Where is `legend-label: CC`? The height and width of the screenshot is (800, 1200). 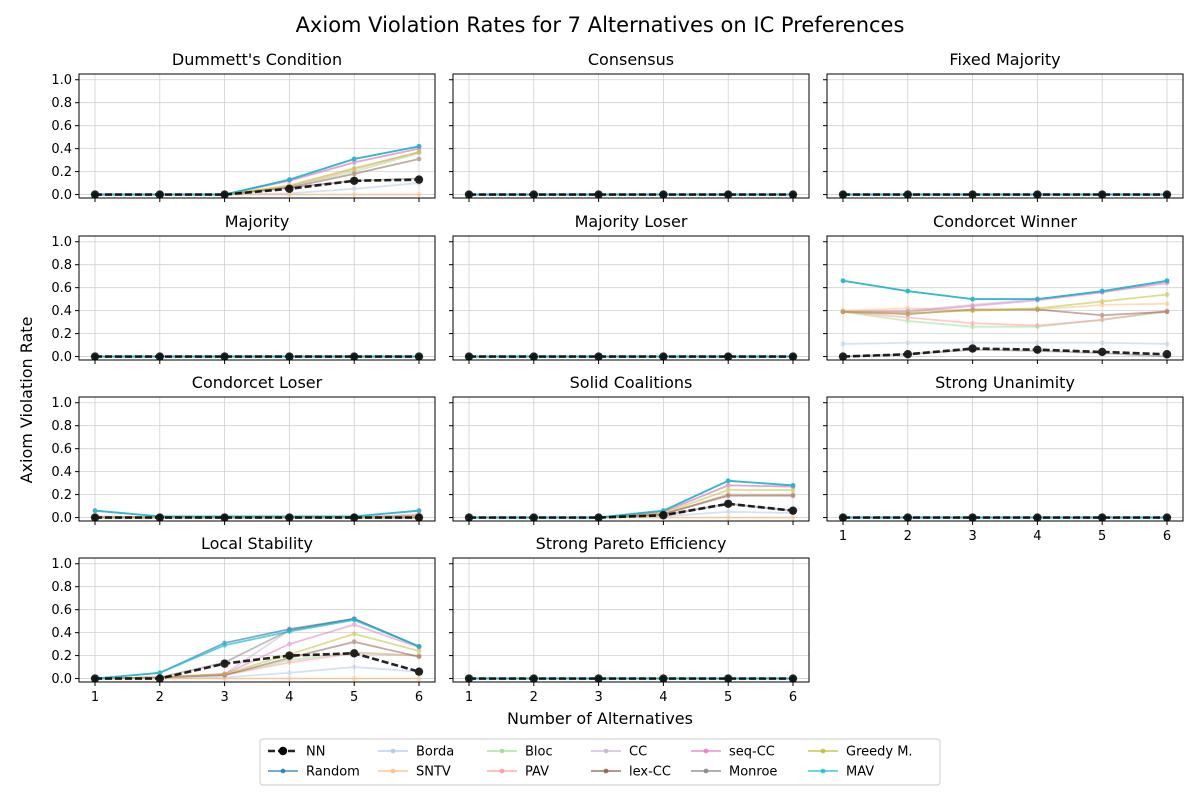 legend-label: CC is located at coordinates (638, 752).